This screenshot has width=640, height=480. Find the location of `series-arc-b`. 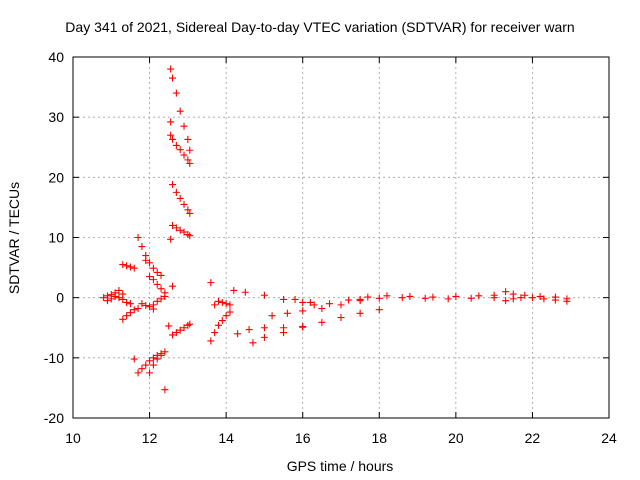

series-arc-b is located at coordinates (128, 266).